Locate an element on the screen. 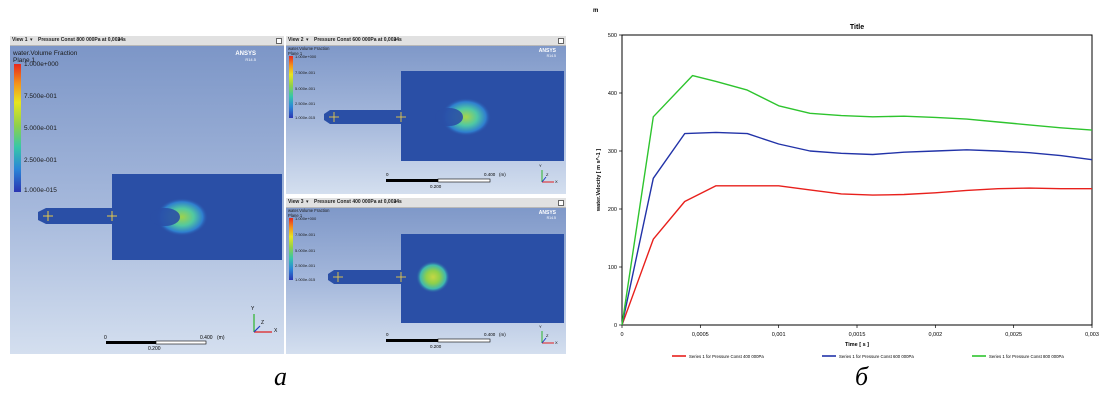 Image resolution: width=1102 pixels, height=402 pixels. view-2-scalebar-white is located at coordinates (464, 180).